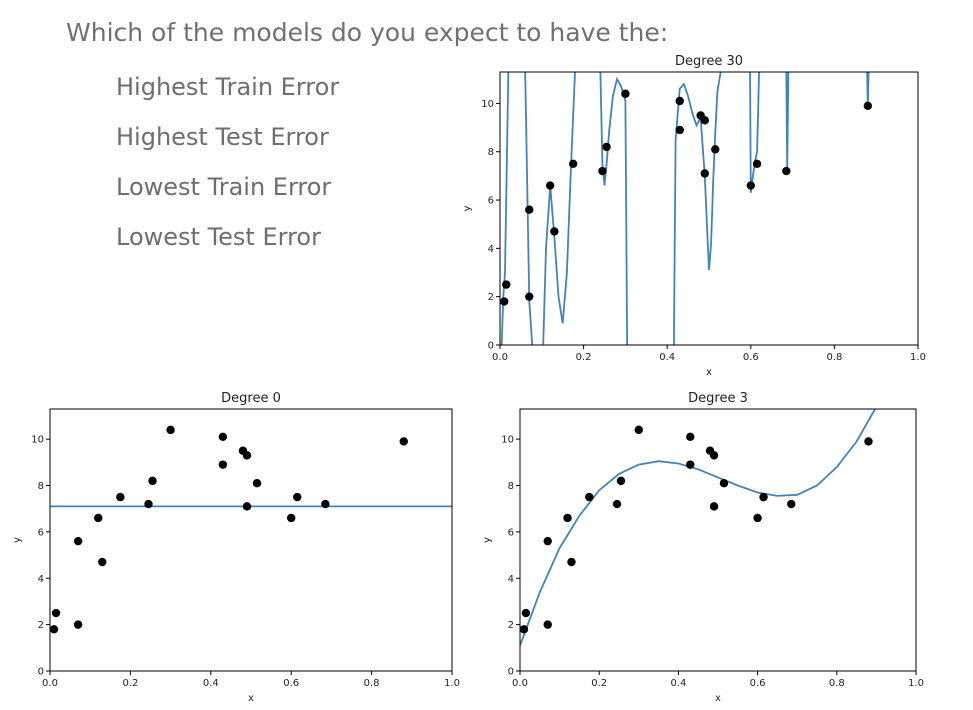  I want to click on chart-title: Degree 3, so click(718, 398).